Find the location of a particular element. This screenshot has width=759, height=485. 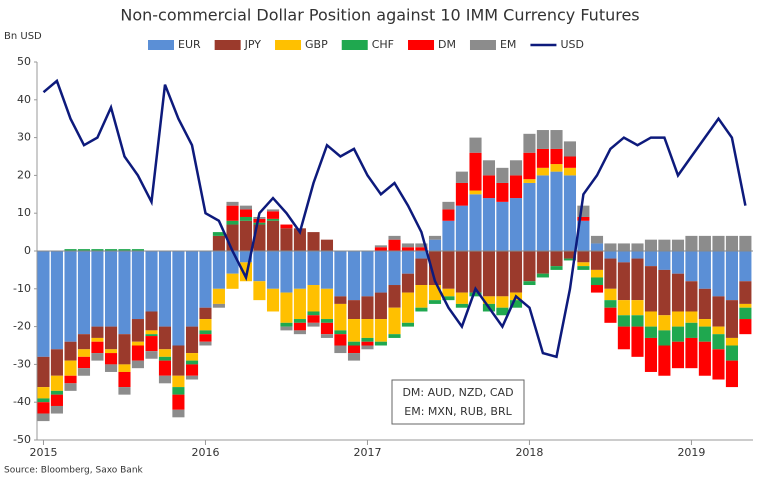

legend-label: GBP is located at coordinates (316, 44).